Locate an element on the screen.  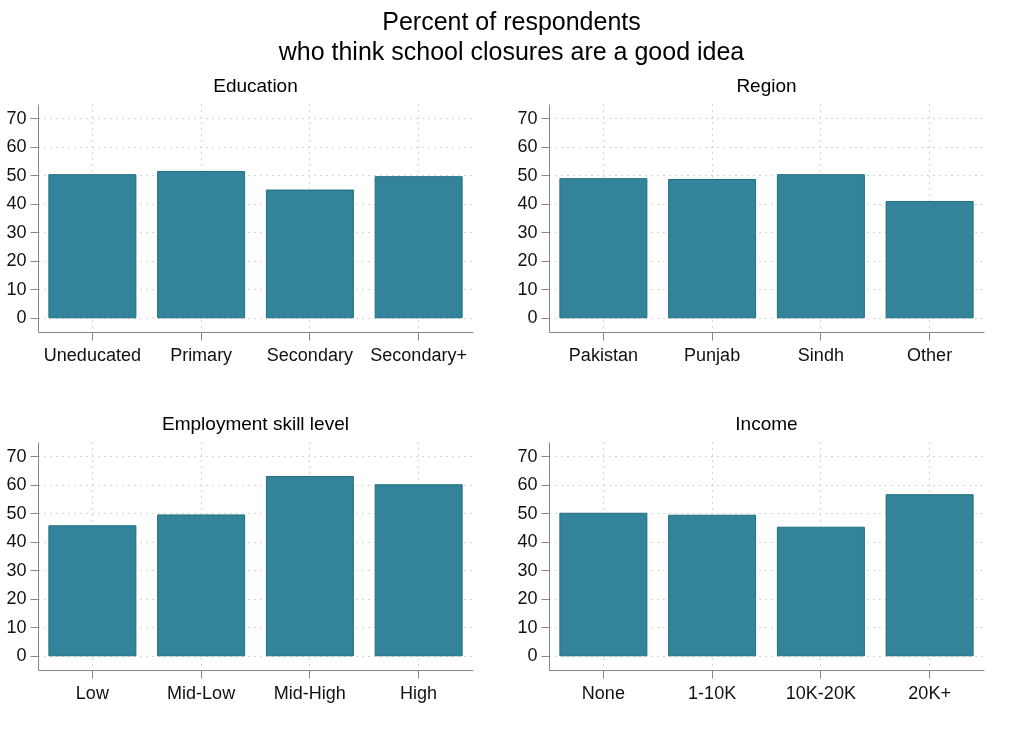
x-tick-label: 20K+ is located at coordinates (929, 692).